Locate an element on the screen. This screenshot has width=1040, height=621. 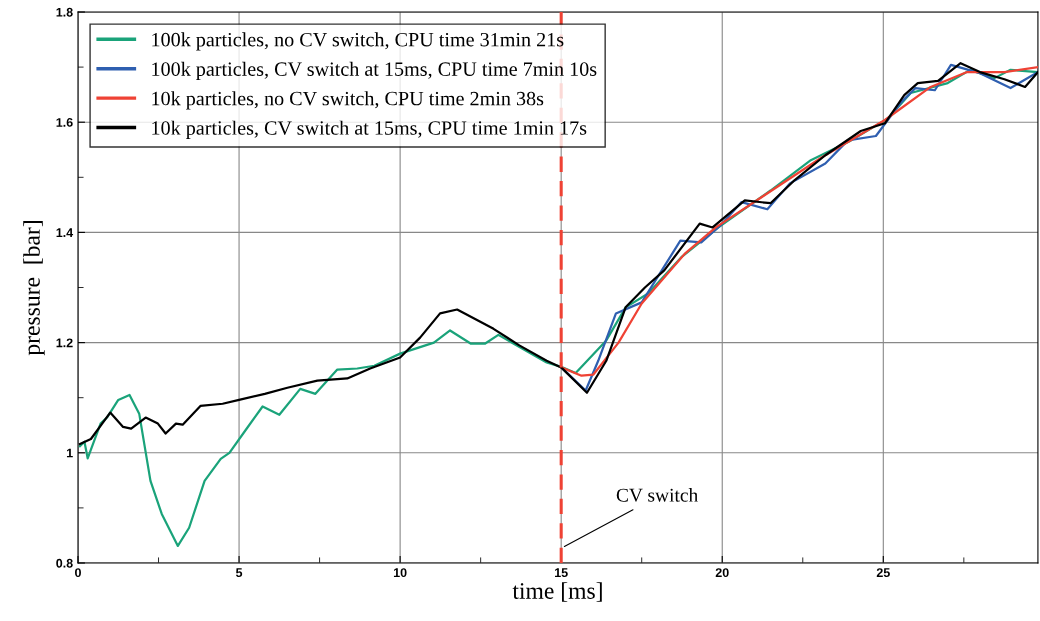
y-tick-label: 0.8 is located at coordinates (64, 563).